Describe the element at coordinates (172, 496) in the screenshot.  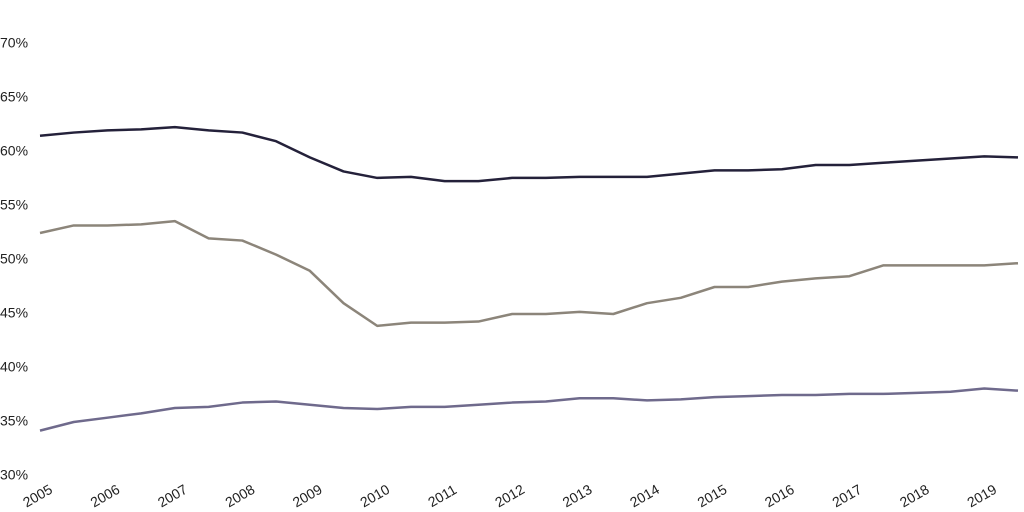
I see `x-tick-label: 2007` at that location.